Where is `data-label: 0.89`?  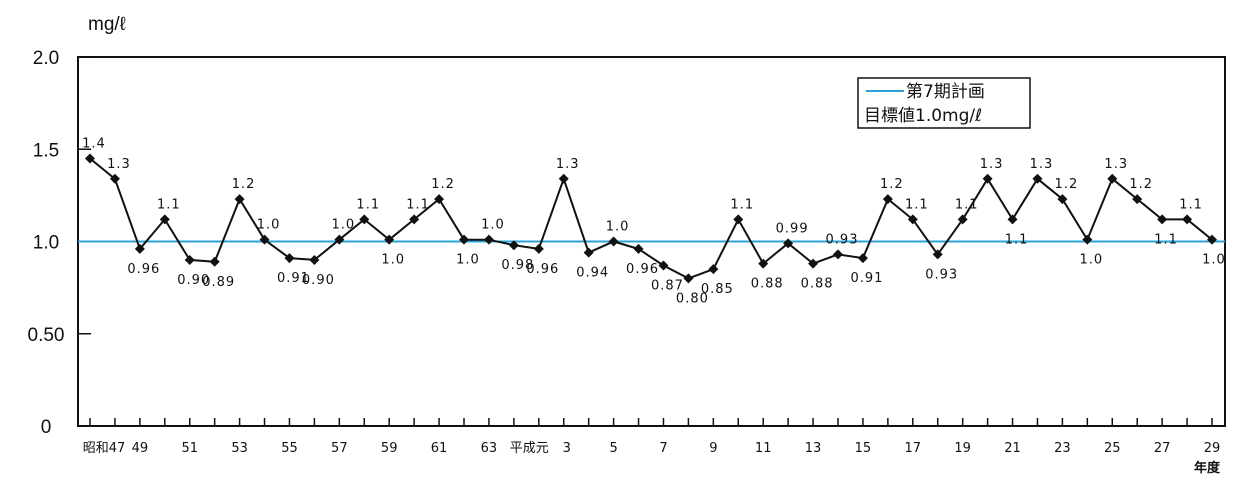
data-label: 0.89 is located at coordinates (218, 282).